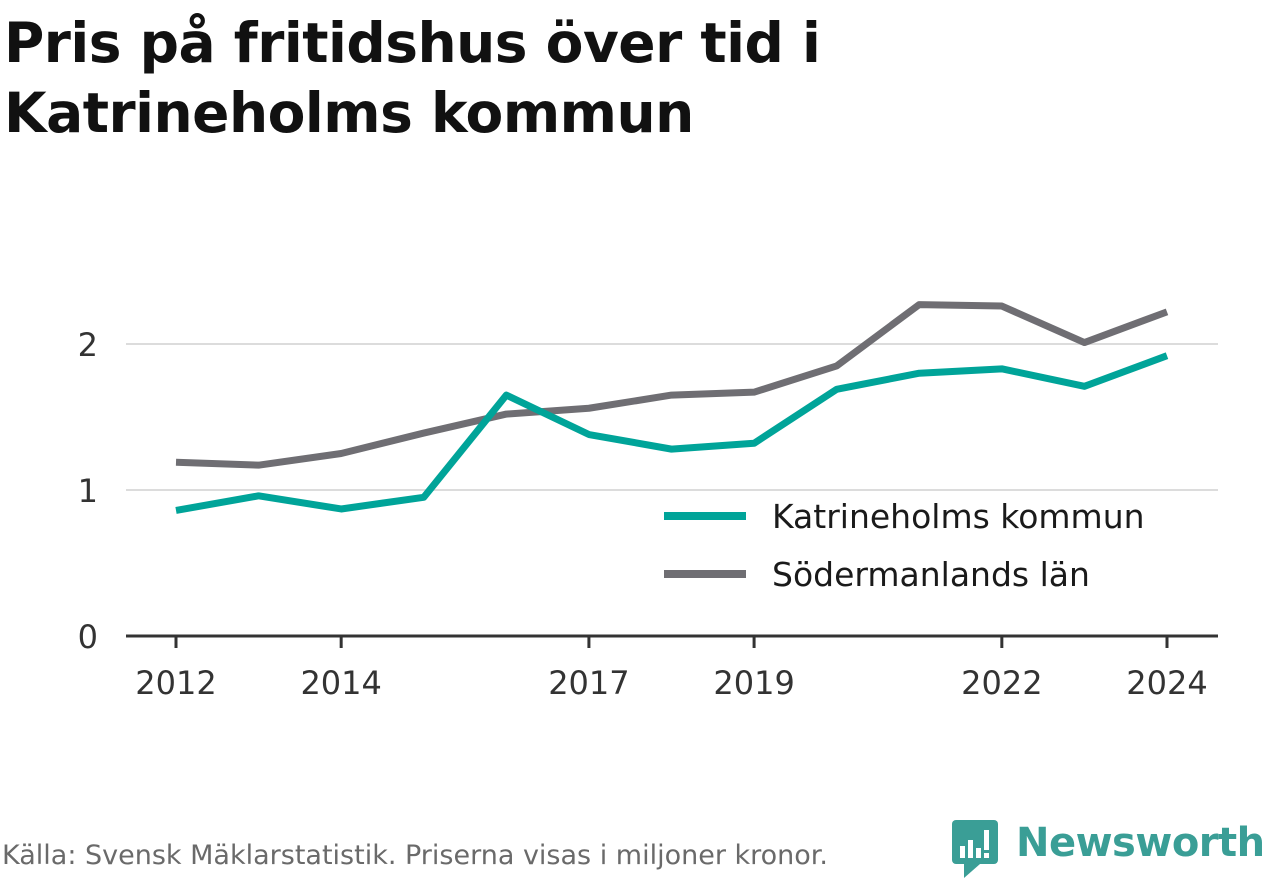 The width and height of the screenshot is (1262, 880). Describe the element at coordinates (349, 113) in the screenshot. I see `chart-title-line-2: Katrineholms kommun` at that location.